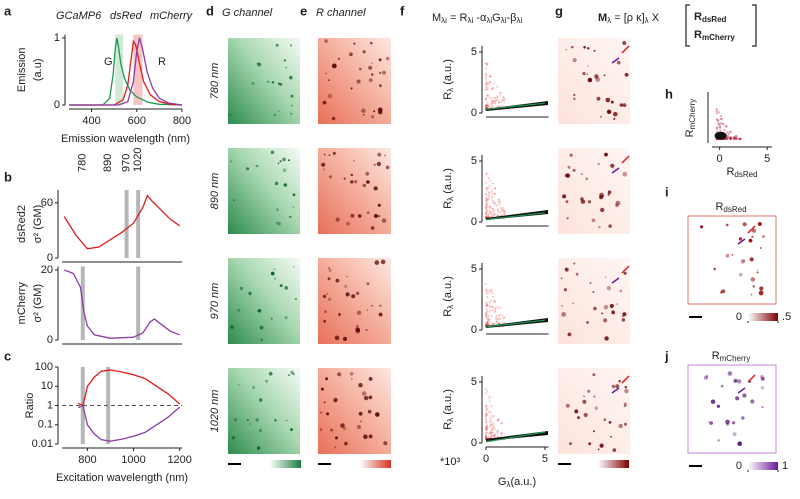 This screenshot has width=800, height=499. Describe the element at coordinates (739, 317) in the screenshot. I see `colorbar-tick-label: 0` at that location.